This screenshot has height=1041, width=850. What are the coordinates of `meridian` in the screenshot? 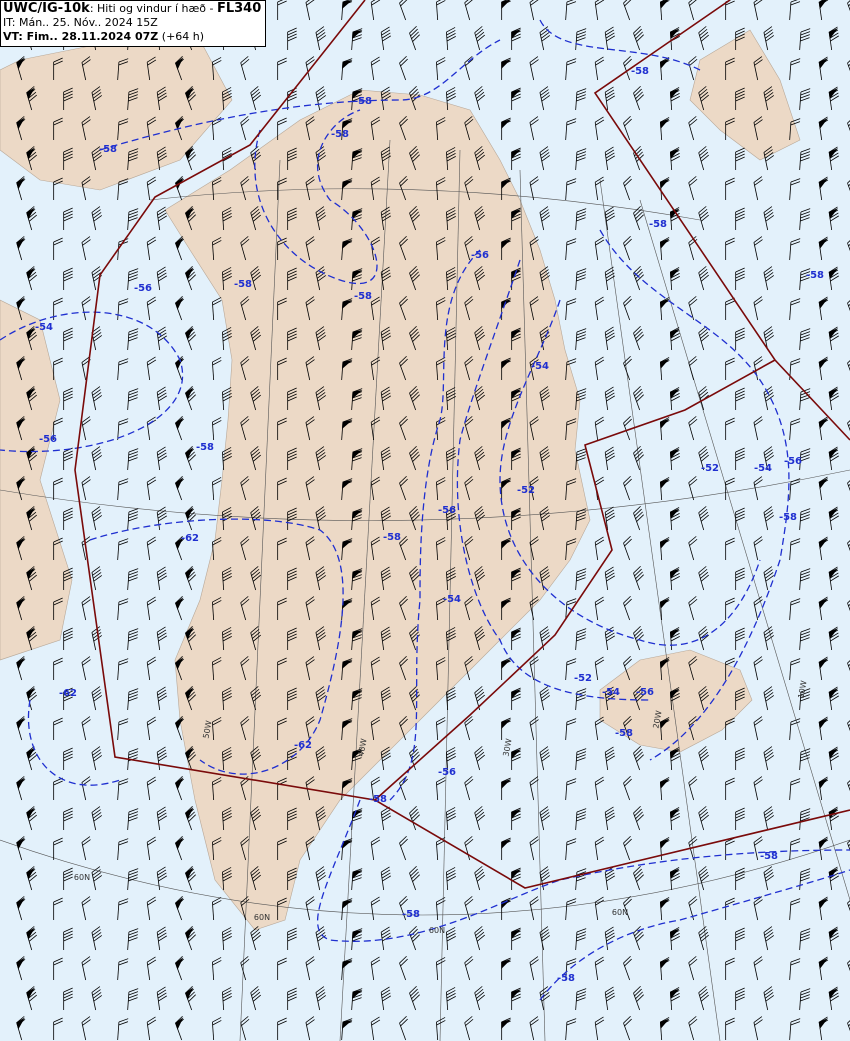 It's located at (450, 595).